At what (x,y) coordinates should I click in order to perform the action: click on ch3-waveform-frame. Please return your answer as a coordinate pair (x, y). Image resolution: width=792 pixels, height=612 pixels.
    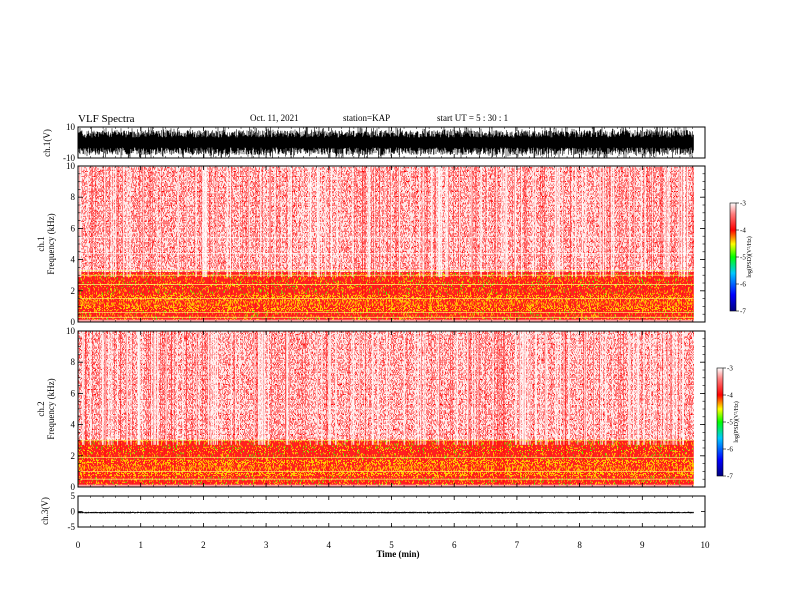
    Looking at the image, I should click on (391, 511).